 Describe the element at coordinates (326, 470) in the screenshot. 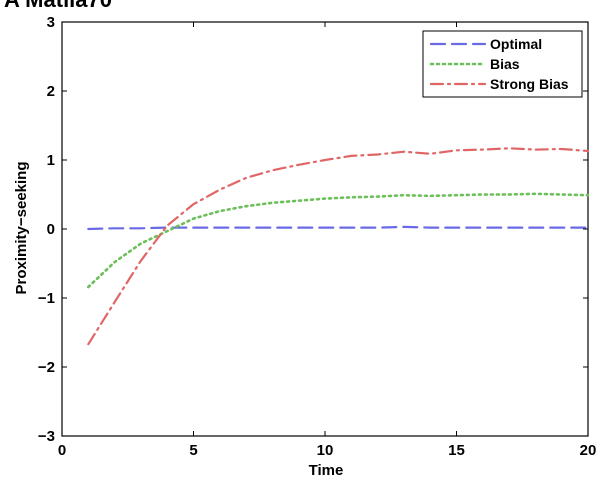

I see `x-axis-label: Time` at that location.